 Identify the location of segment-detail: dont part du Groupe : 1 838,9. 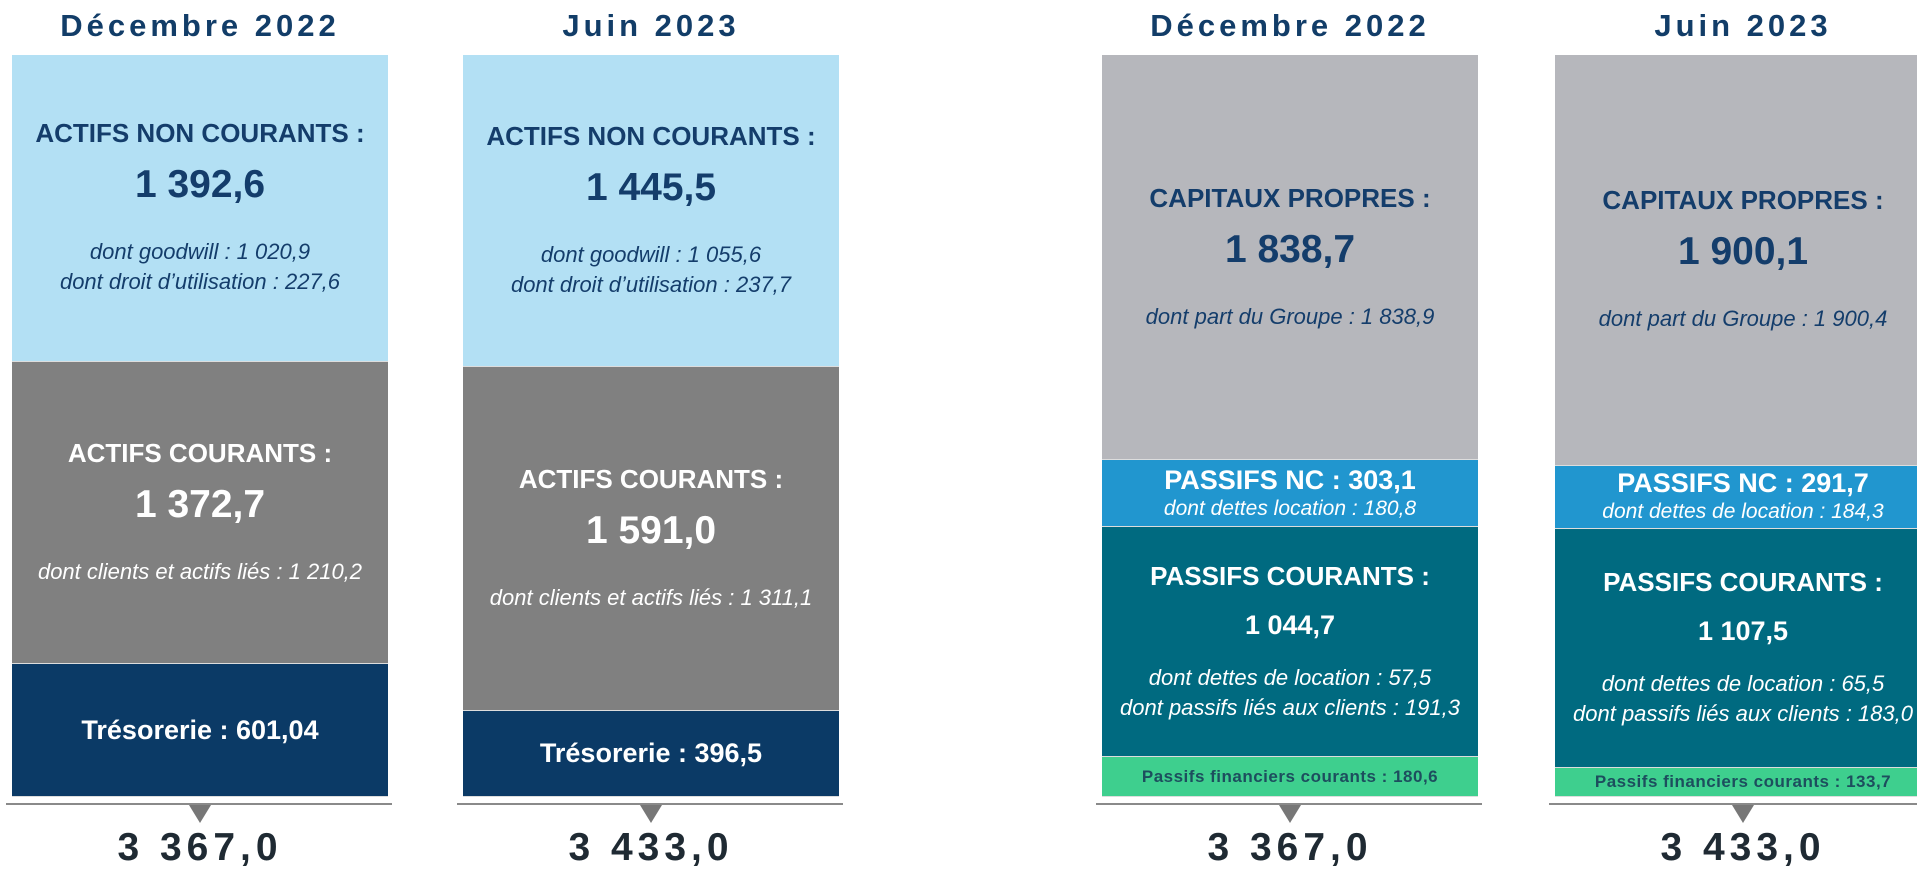
(1290, 316).